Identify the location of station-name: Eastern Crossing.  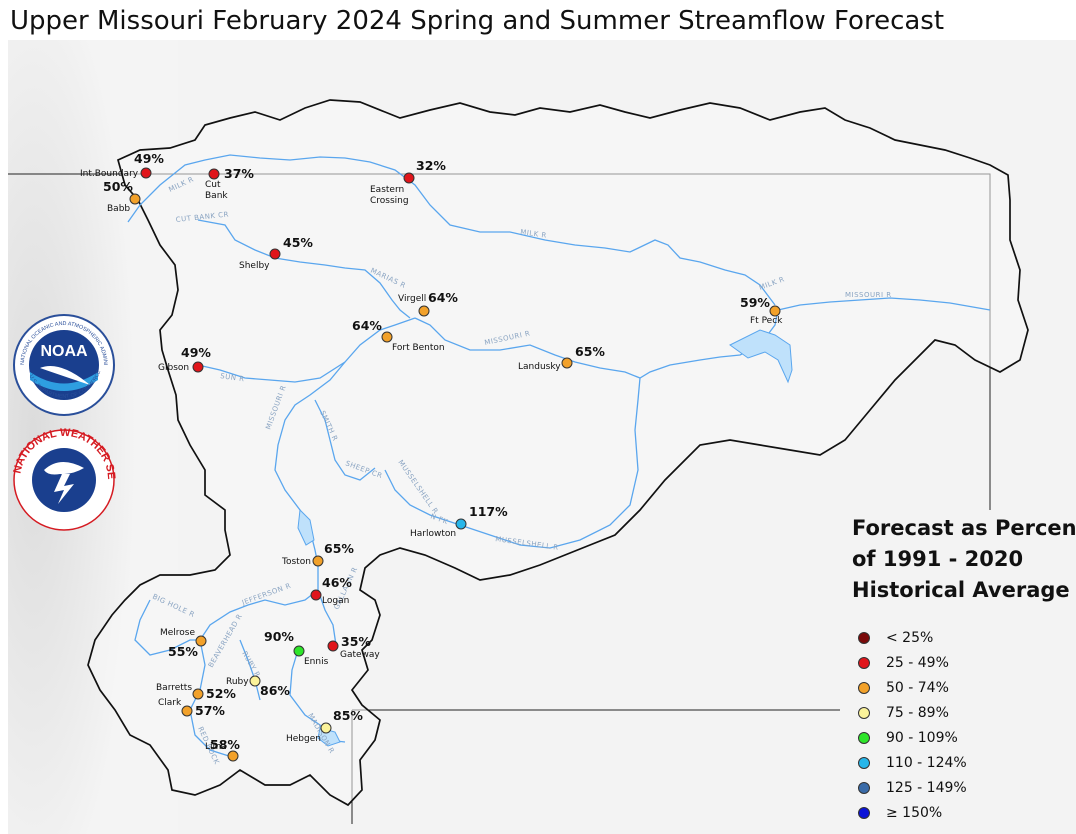
(389, 195).